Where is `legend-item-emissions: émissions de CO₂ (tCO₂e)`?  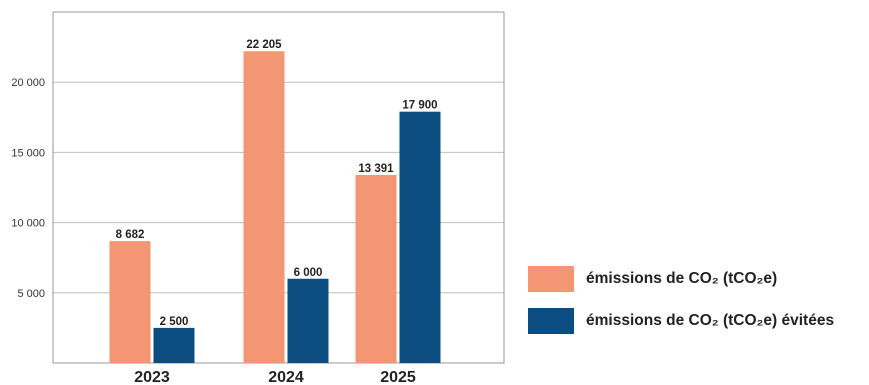 legend-item-emissions: émissions de CO₂ (tCO₂e) is located at coordinates (681, 279).